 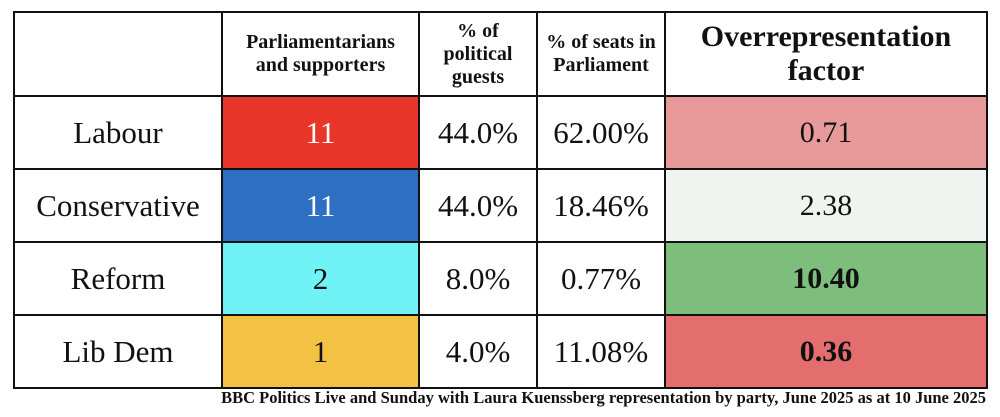 What do you see at coordinates (478, 351) in the screenshot?
I see `guests-pct: 4.0%` at bounding box center [478, 351].